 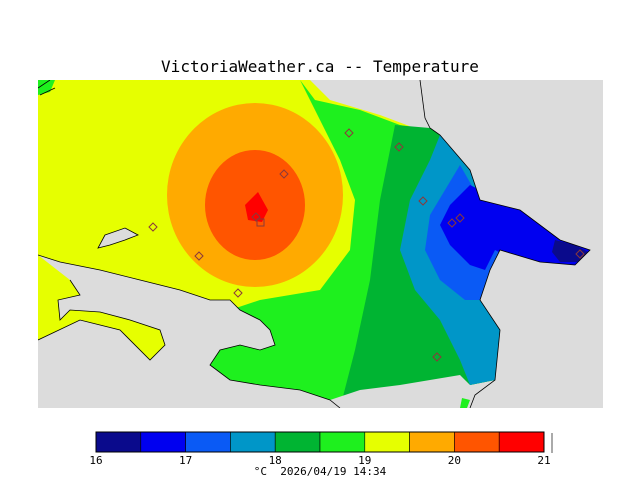 What do you see at coordinates (275, 460) in the screenshot?
I see `legend-tick-18: 18` at bounding box center [275, 460].